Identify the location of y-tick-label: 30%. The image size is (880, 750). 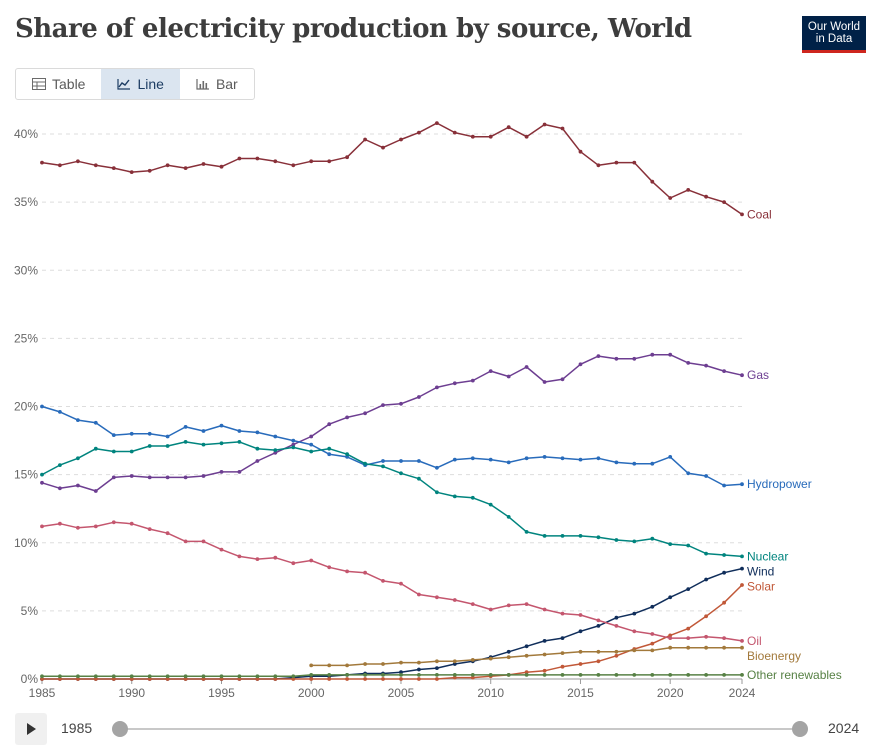
(26, 270).